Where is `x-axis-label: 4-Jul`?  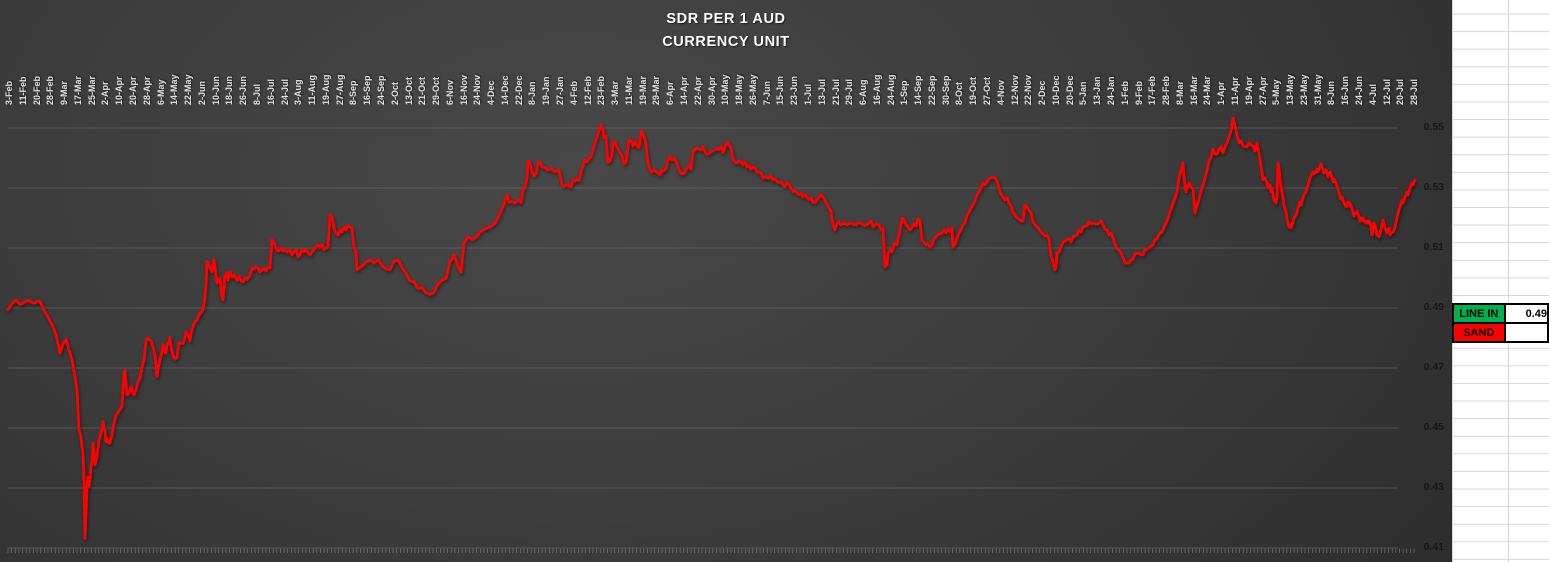 x-axis-label: 4-Jul is located at coordinates (1372, 94).